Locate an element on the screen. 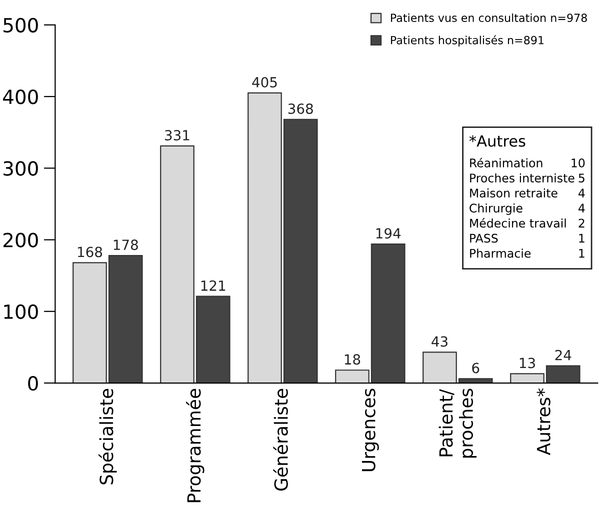 The height and width of the screenshot is (519, 613). annotation: *Autres is located at coordinates (497, 141).